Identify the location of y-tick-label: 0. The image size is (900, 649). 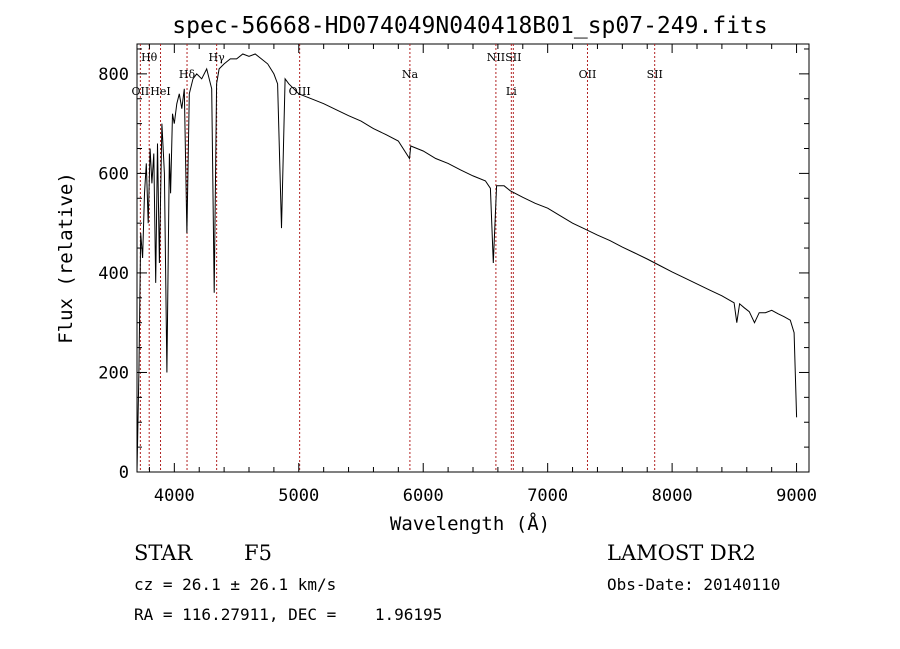
(124, 473).